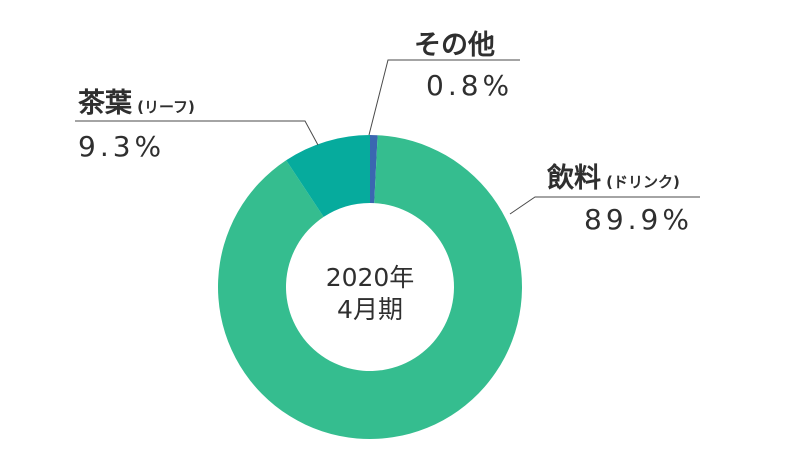 The height and width of the screenshot is (463, 791). Describe the element at coordinates (370, 277) in the screenshot. I see `center-label-year: 2020年` at that location.